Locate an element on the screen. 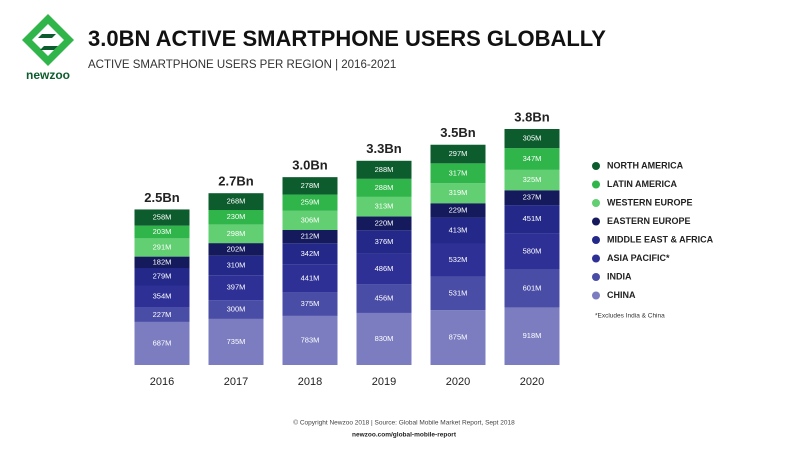  value-label: 375M is located at coordinates (310, 303).